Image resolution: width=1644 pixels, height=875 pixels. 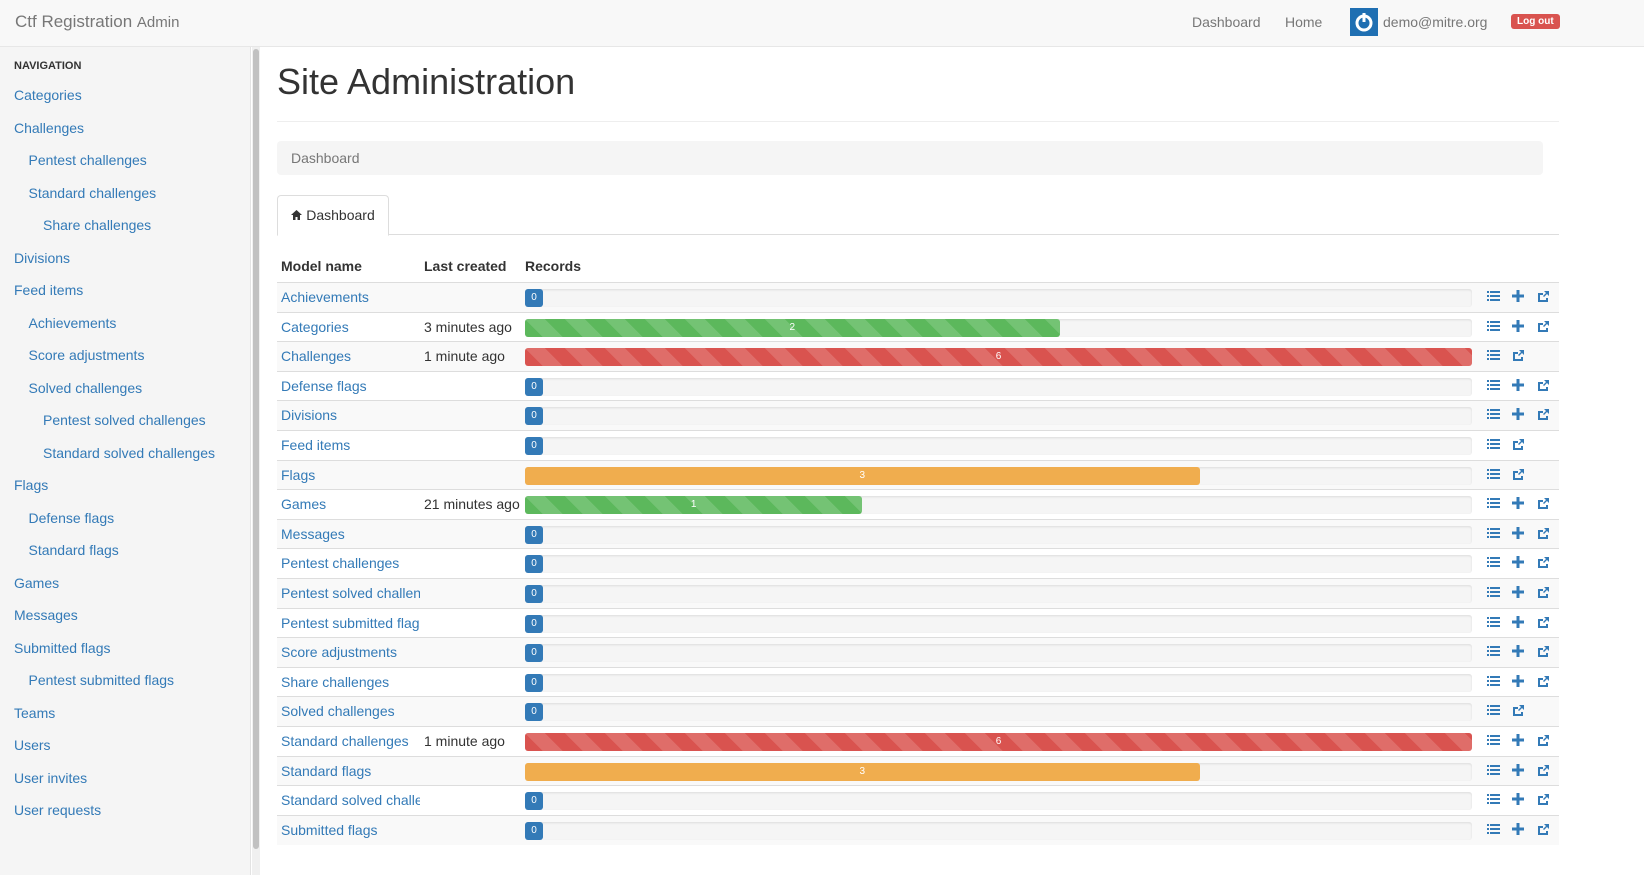 I want to click on sidebar-link: Games, so click(x=37, y=582).